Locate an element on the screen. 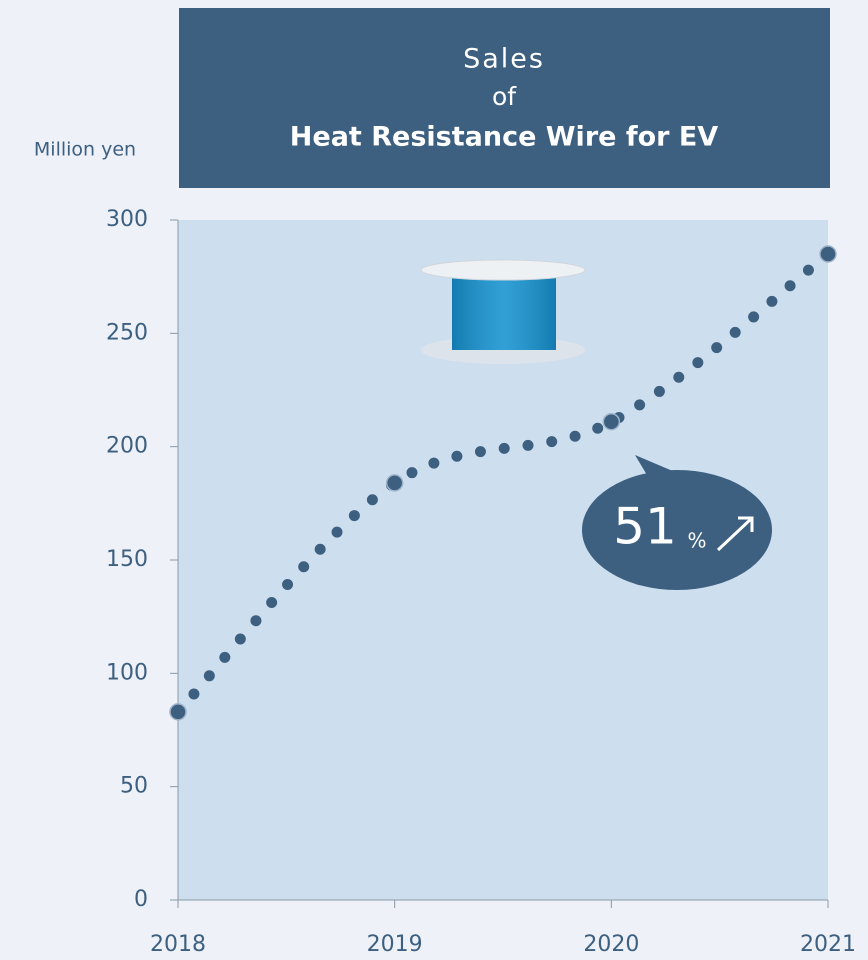 This screenshot has width=868, height=960. y-tick-label: 0 is located at coordinates (141, 899).